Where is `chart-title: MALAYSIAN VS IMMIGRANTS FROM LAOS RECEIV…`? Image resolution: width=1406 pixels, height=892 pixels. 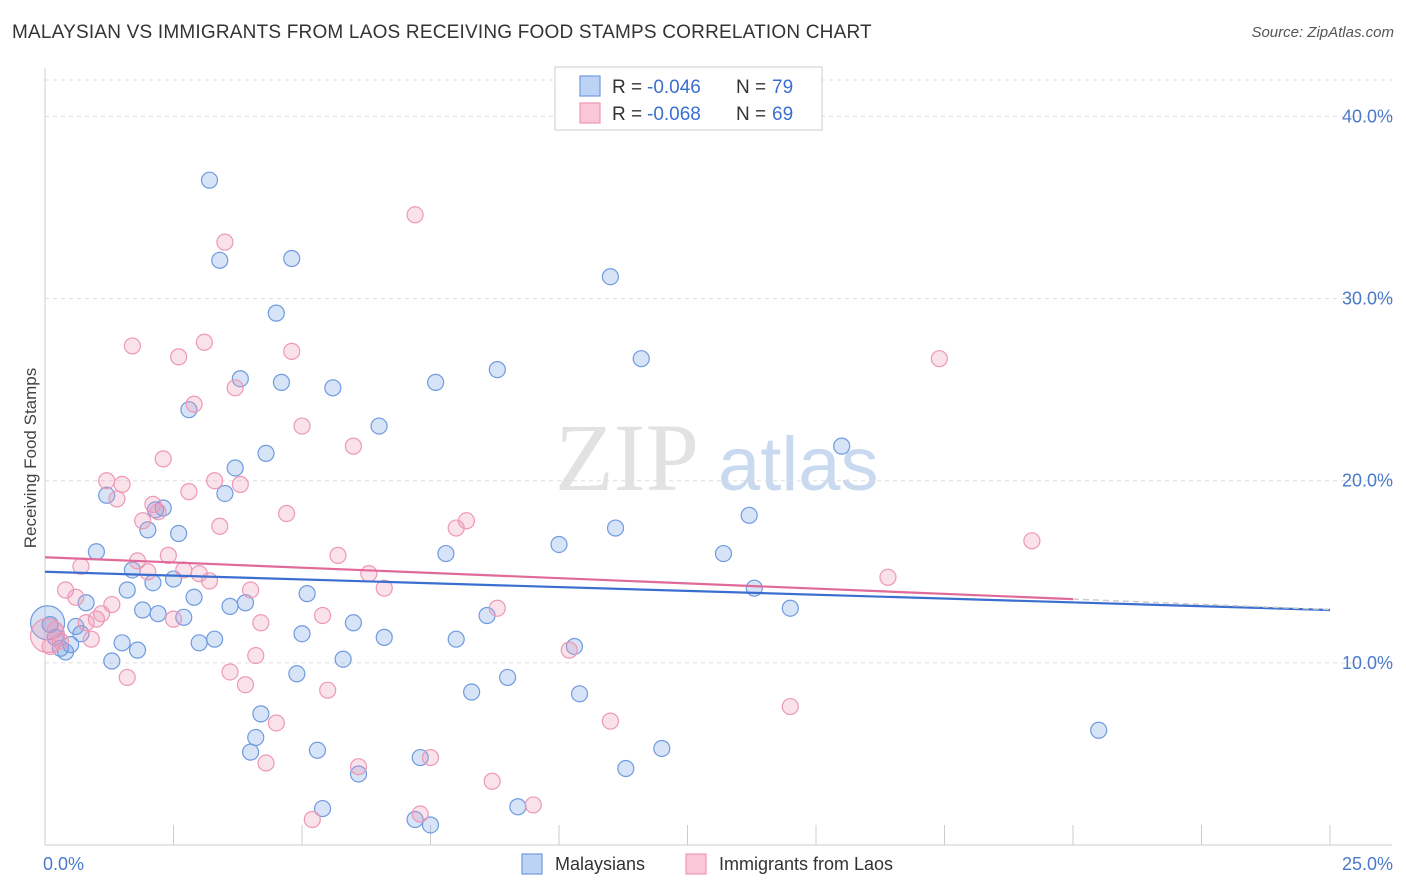
chart-title: MALAYSIAN VS IMMIGRANTS FROM LAOS RECEIV… is located at coordinates (442, 32).